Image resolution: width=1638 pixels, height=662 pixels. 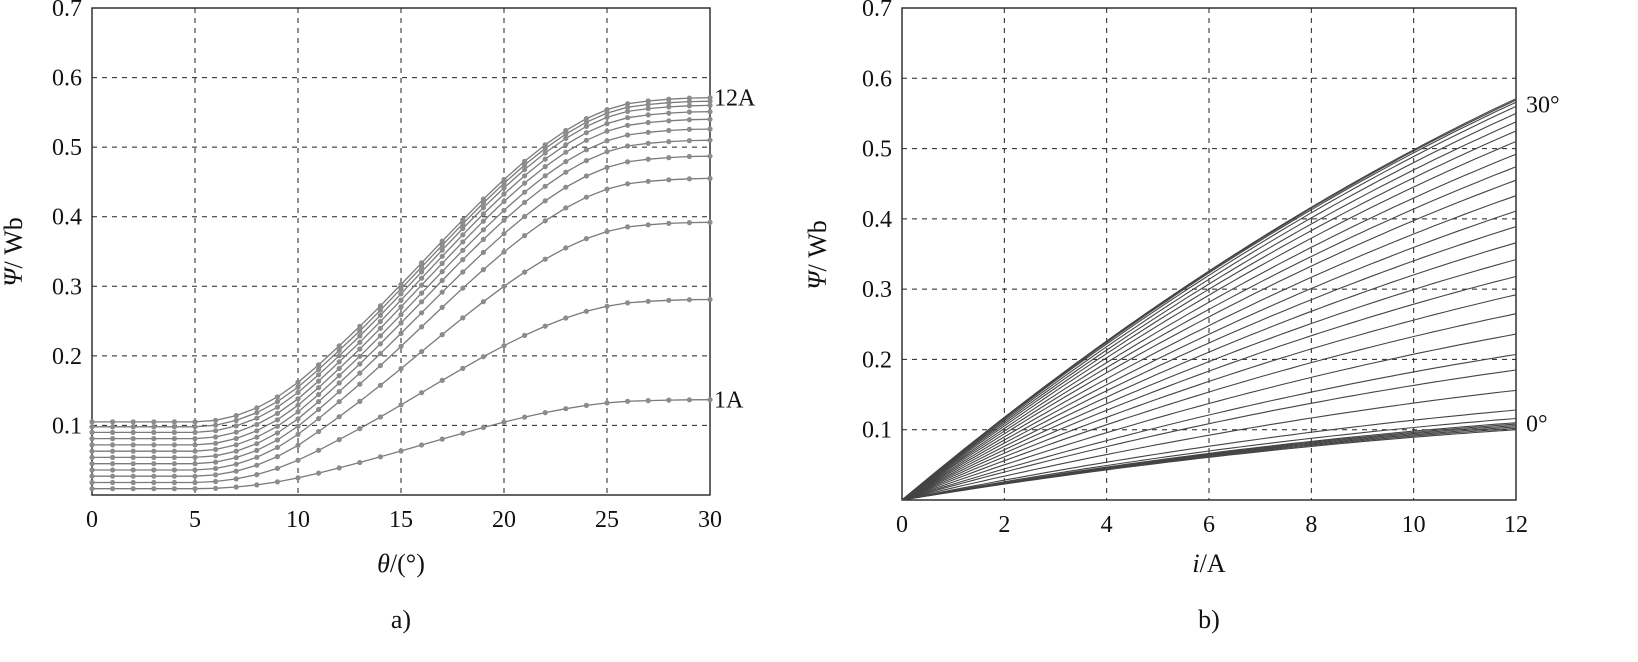 I want to click on x-axis-symbol-b: i, so click(x=1195, y=563).